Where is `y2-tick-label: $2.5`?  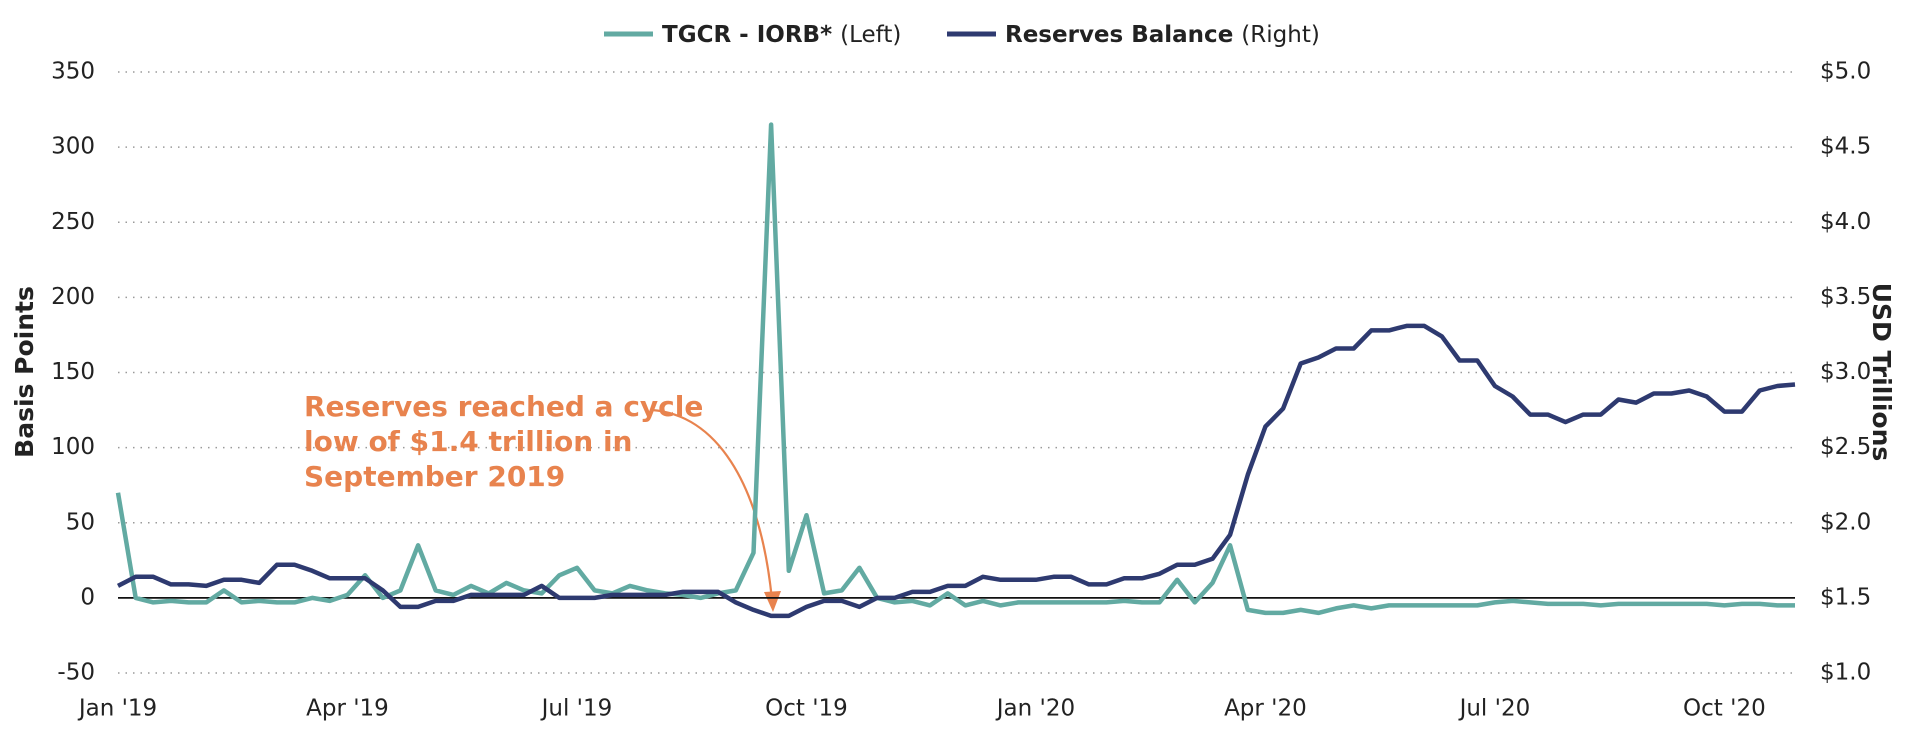
y2-tick-label: $2.5 is located at coordinates (1845, 447).